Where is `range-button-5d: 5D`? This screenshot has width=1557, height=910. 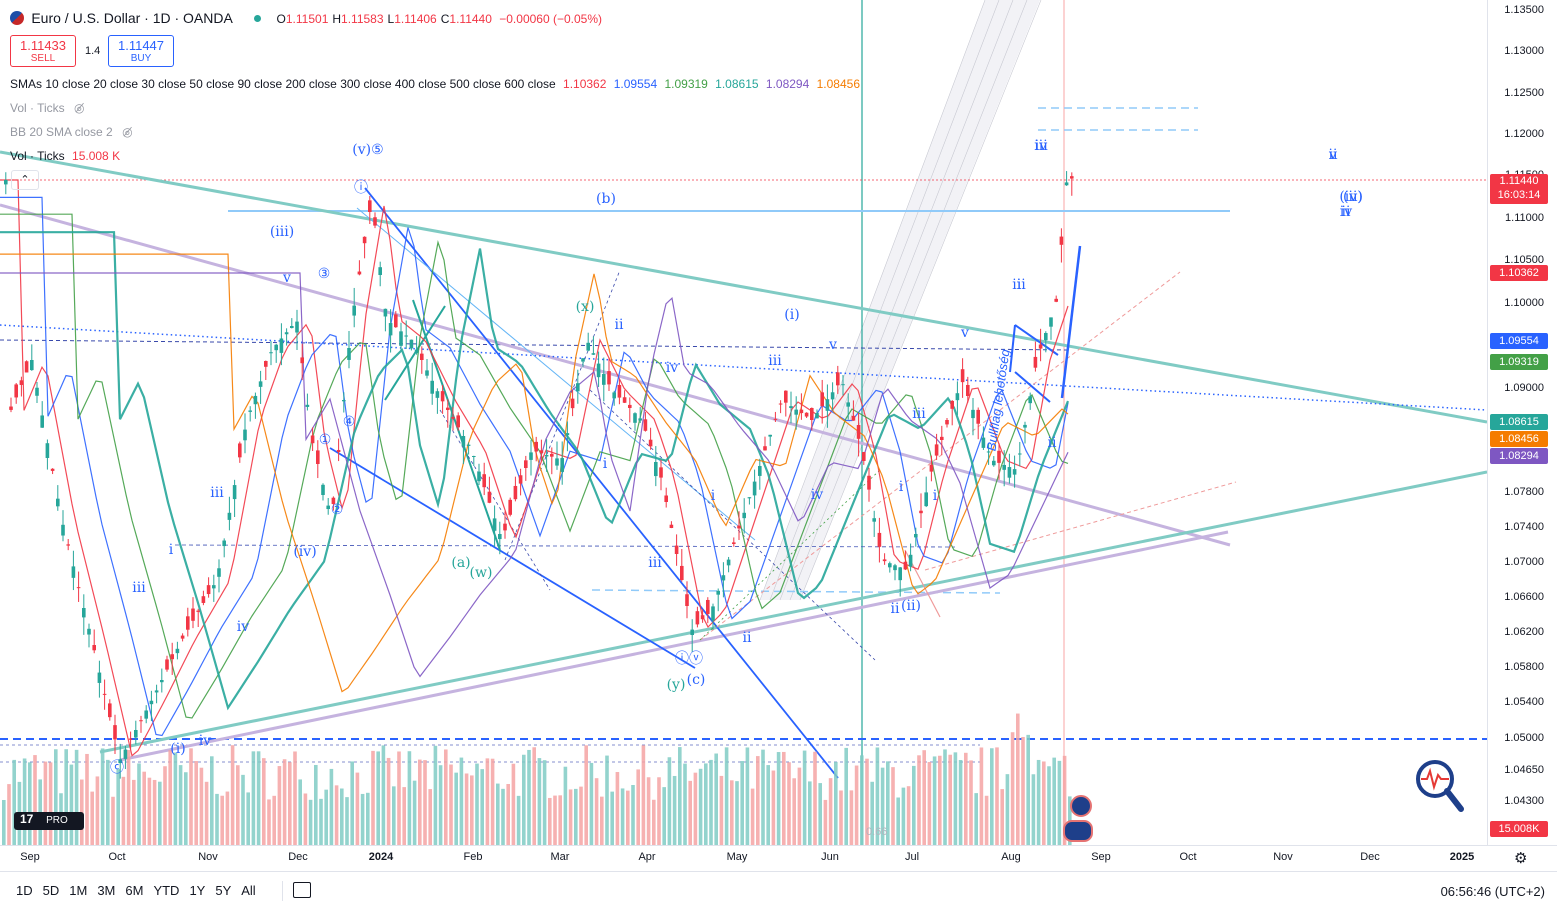 range-button-5d: 5D is located at coordinates (51, 890).